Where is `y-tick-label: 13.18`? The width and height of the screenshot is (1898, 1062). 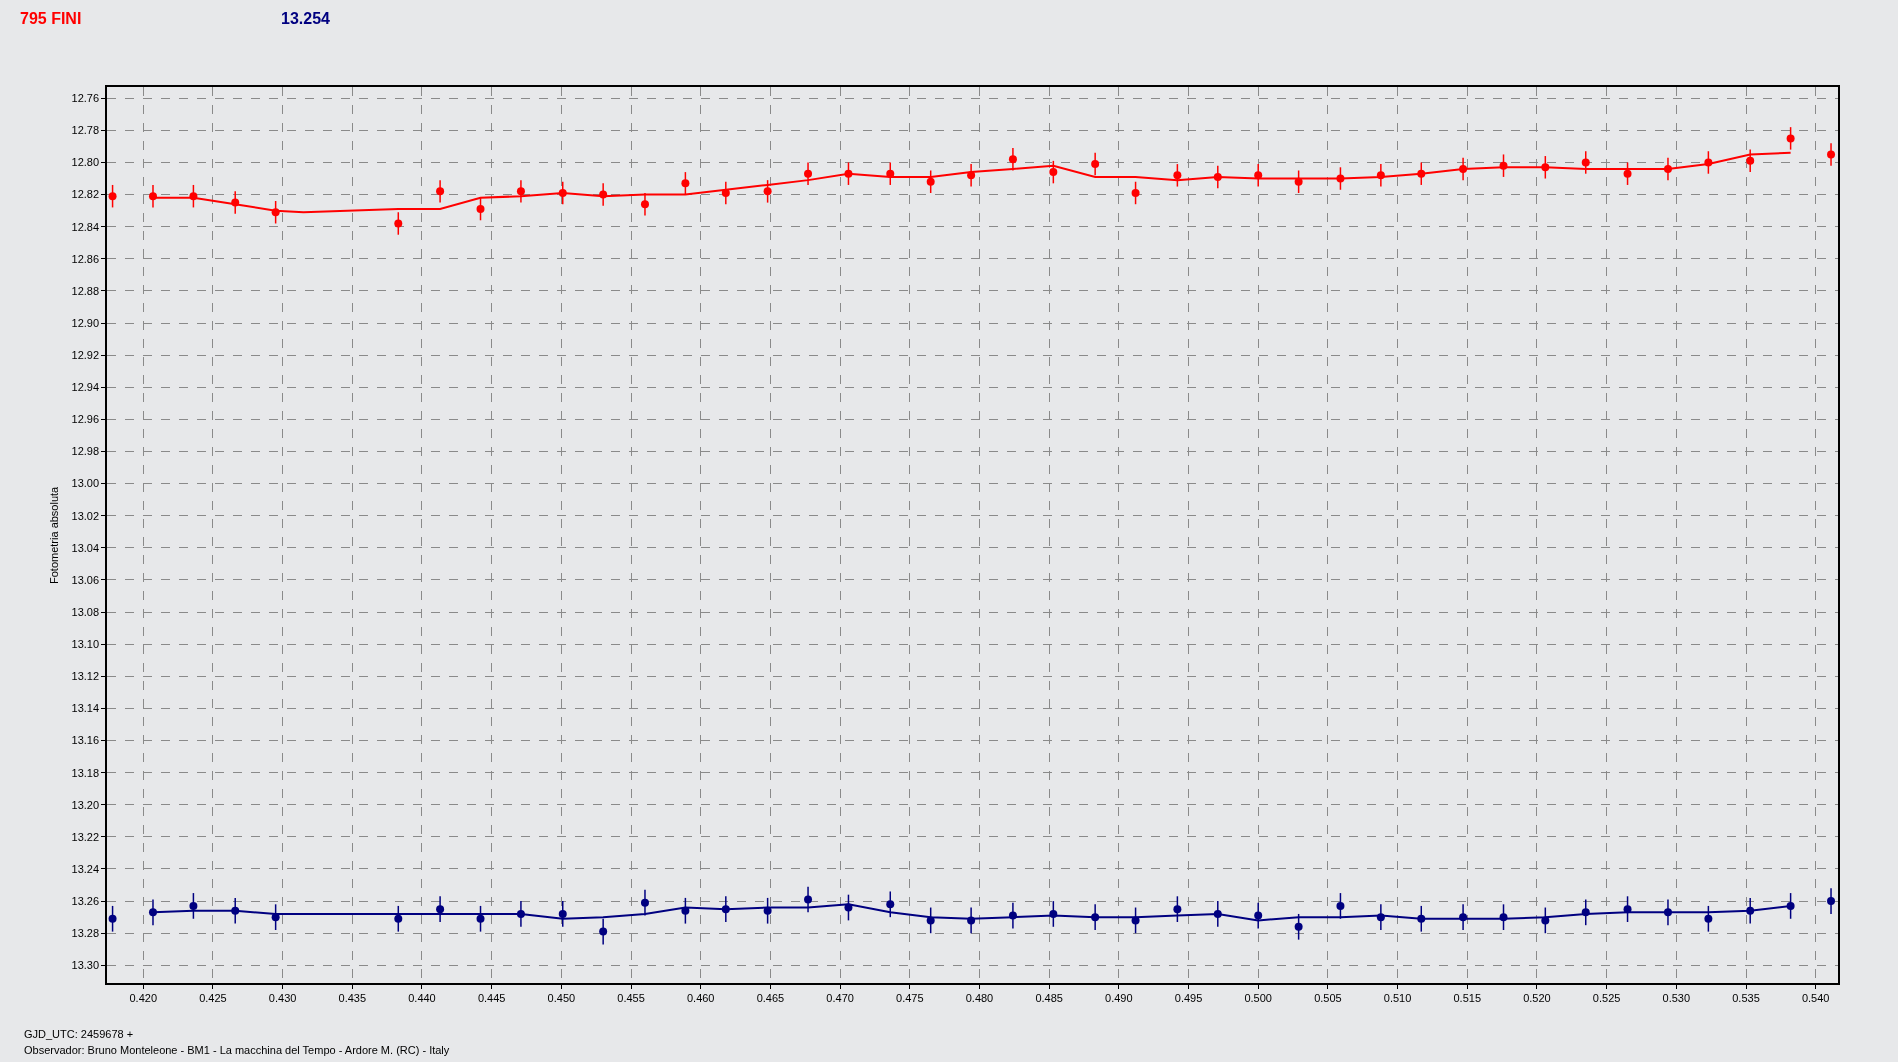 y-tick-label: 13.18 is located at coordinates (85, 772).